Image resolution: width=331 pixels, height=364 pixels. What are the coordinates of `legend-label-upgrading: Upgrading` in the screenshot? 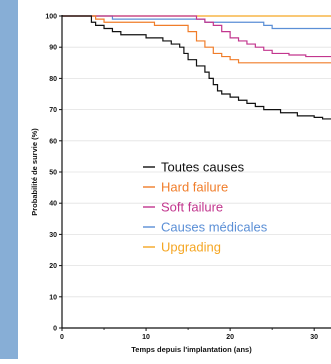 It's located at (191, 247).